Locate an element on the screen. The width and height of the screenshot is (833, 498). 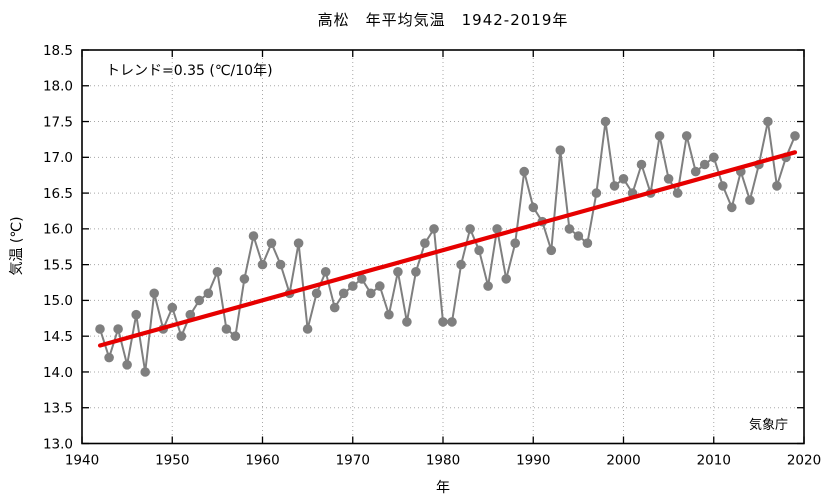
x-tick-label: 1940 is located at coordinates (82, 461).